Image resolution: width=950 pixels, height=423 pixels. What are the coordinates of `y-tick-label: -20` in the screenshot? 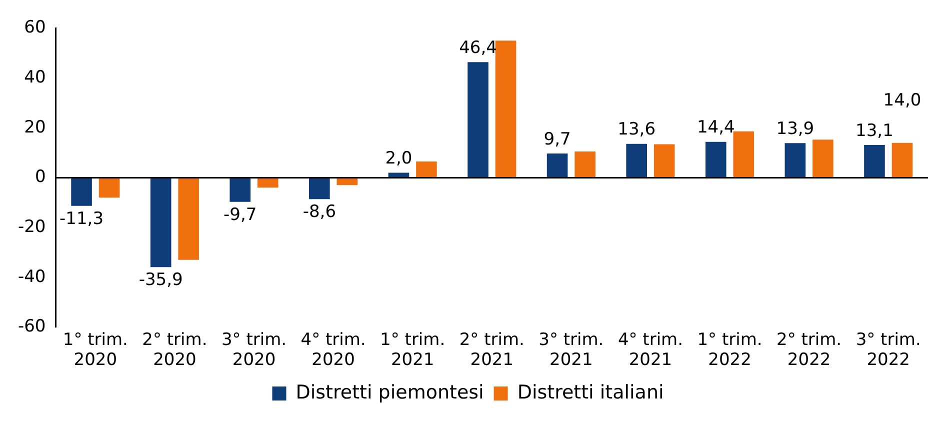 It's located at (32, 226).